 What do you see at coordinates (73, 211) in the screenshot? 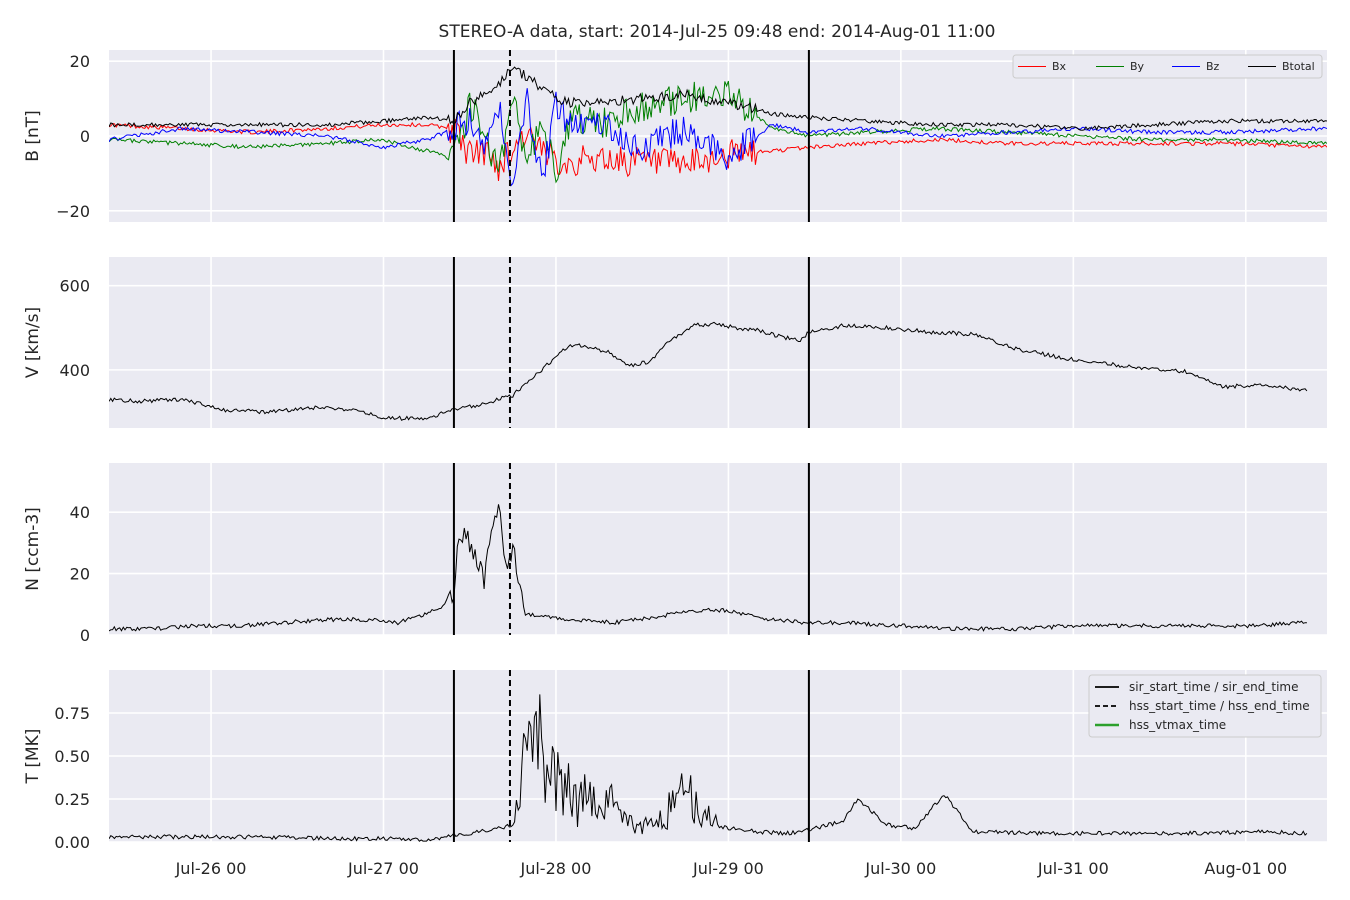
I see `y-tick-label: −20` at bounding box center [73, 211].